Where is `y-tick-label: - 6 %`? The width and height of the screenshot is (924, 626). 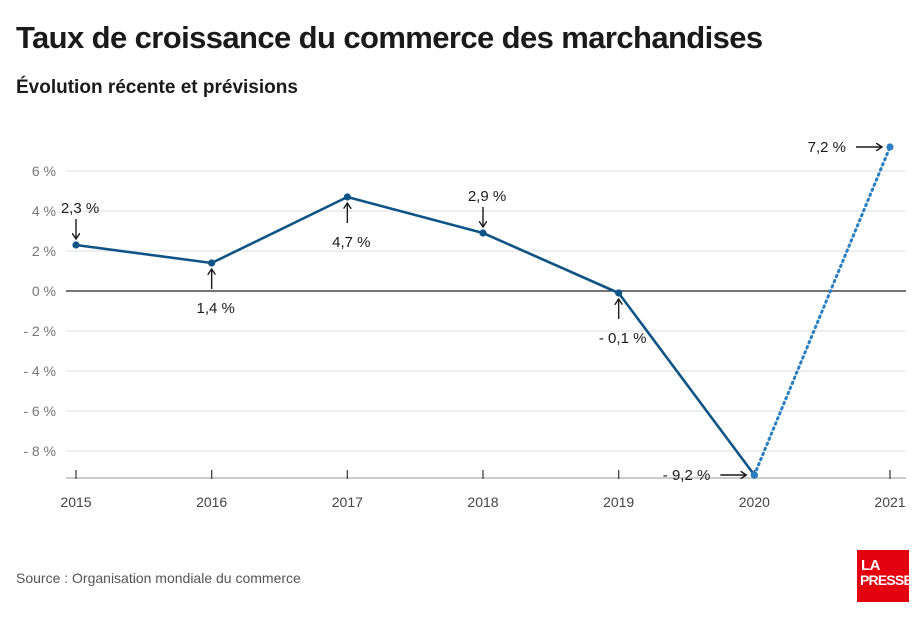 y-tick-label: - 6 % is located at coordinates (39, 411).